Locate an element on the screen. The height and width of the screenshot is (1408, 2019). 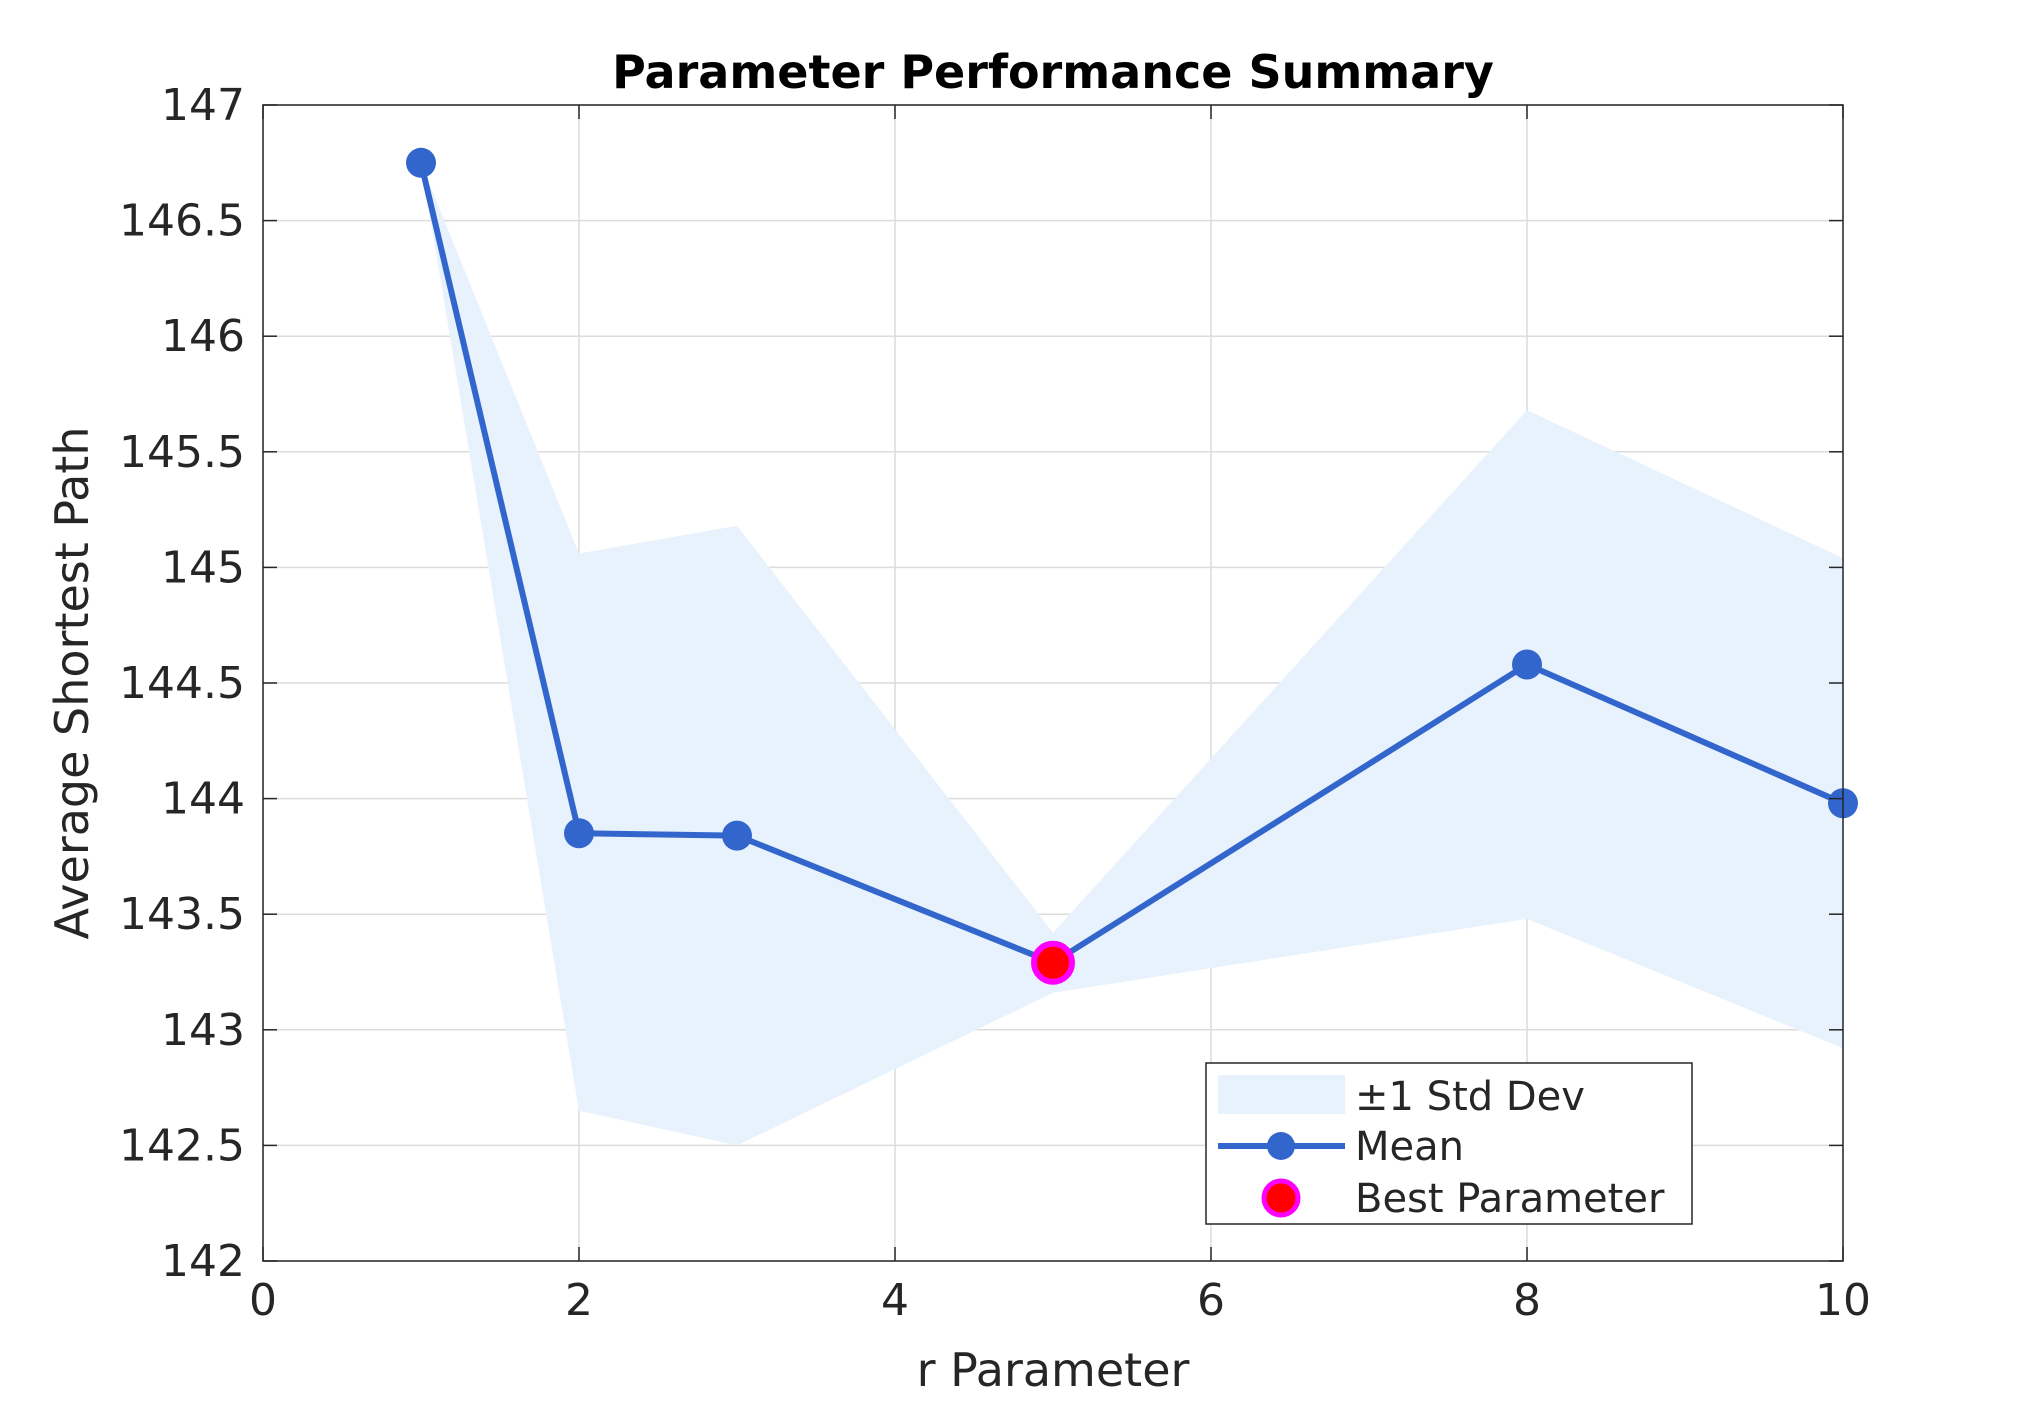
legend-band-swatch is located at coordinates (1281, 1094).